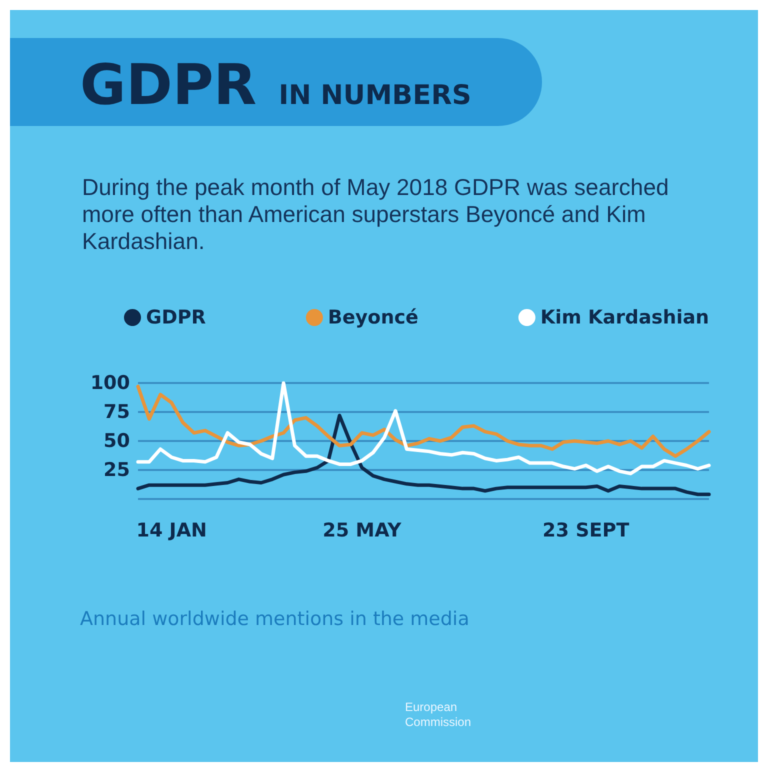 This screenshot has width=769, height=774. What do you see at coordinates (362, 531) in the screenshot?
I see `x-tick-label: 25 MAY` at bounding box center [362, 531].